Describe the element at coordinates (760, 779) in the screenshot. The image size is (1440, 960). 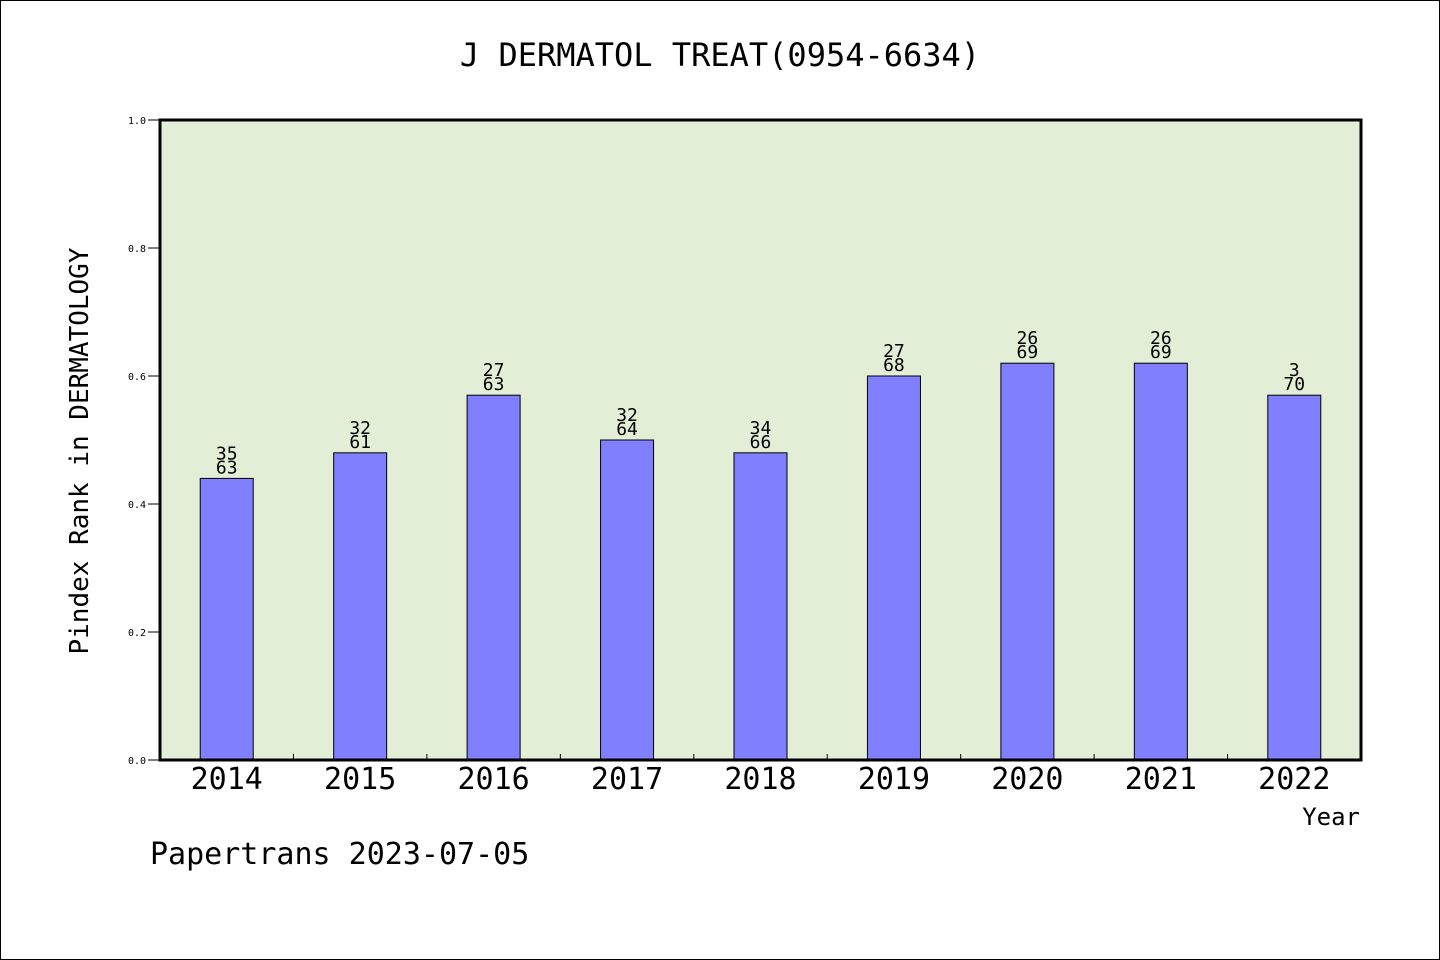
I see `x-tick-label: 2018` at that location.